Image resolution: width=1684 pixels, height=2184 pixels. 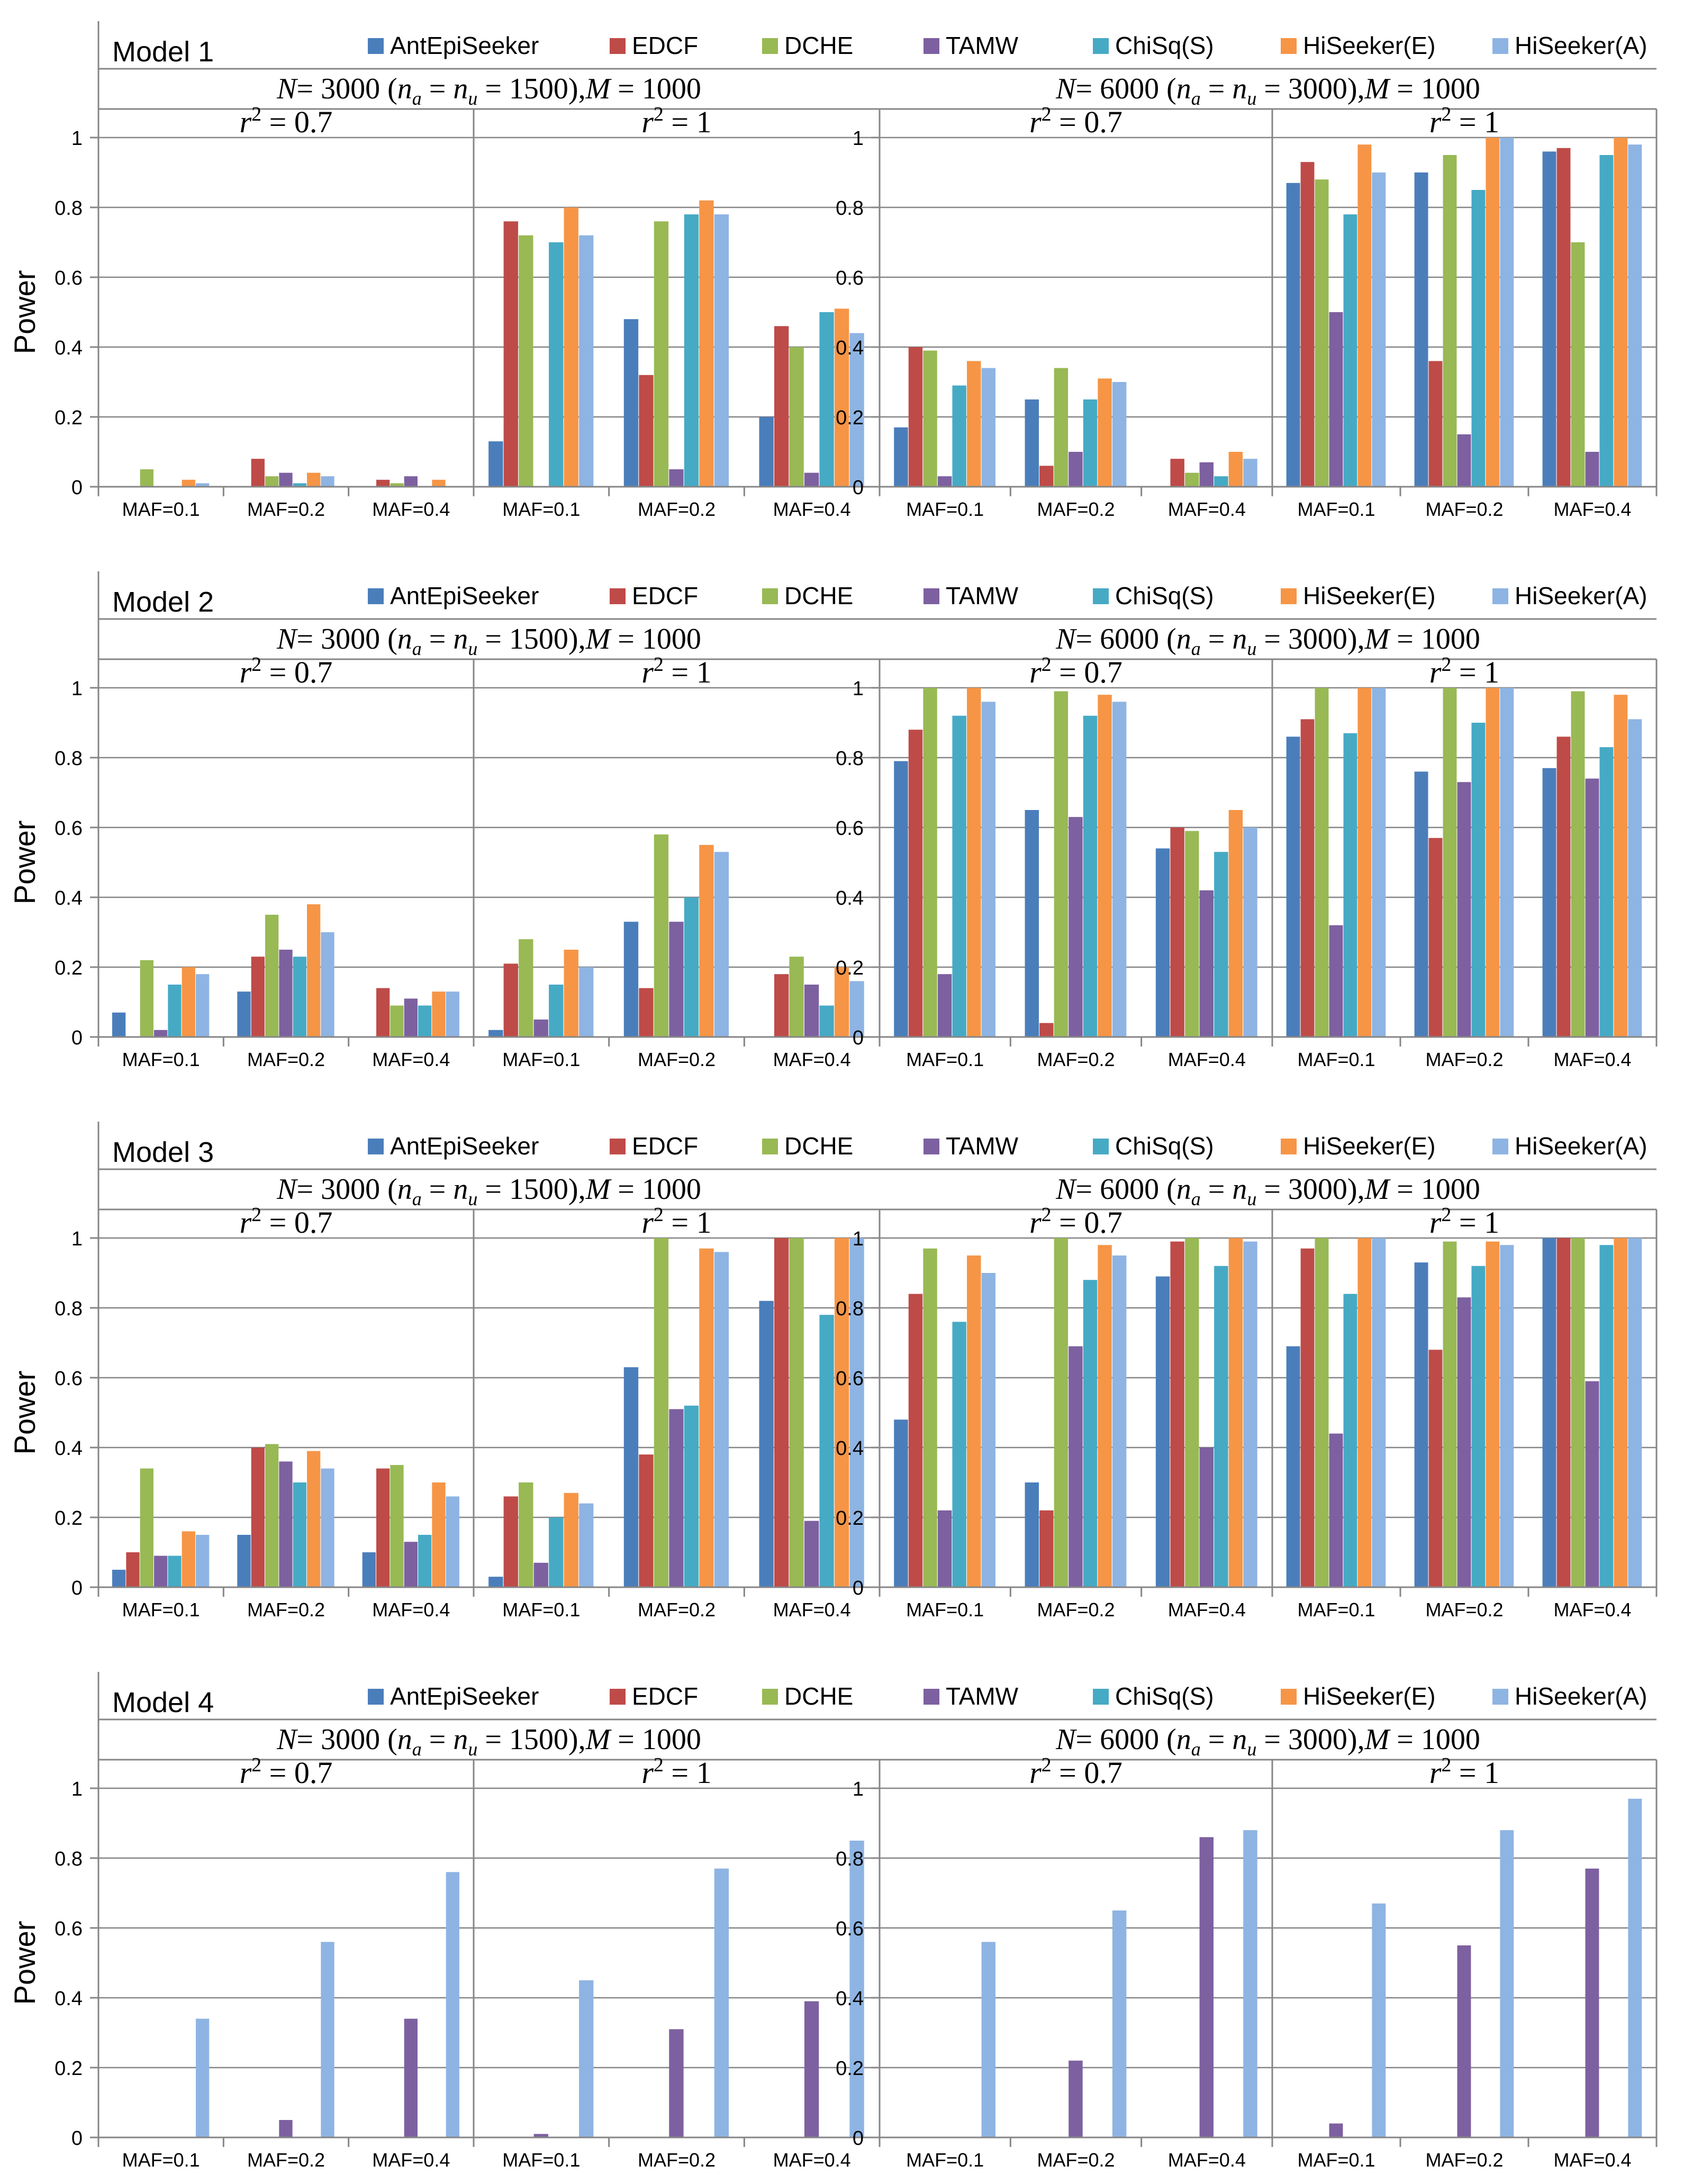 I want to click on bar-chisq-s--maf-0-4, so click(x=1221, y=1427).